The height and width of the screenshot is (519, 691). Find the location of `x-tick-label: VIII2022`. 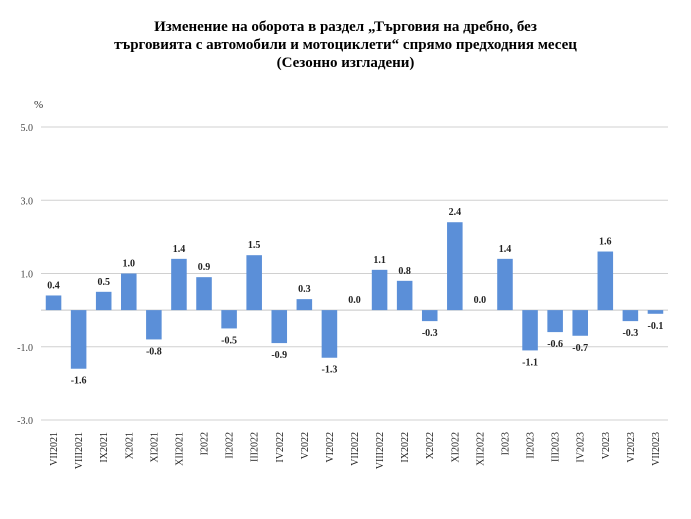

x-tick-label: VIII2022 is located at coordinates (380, 450).